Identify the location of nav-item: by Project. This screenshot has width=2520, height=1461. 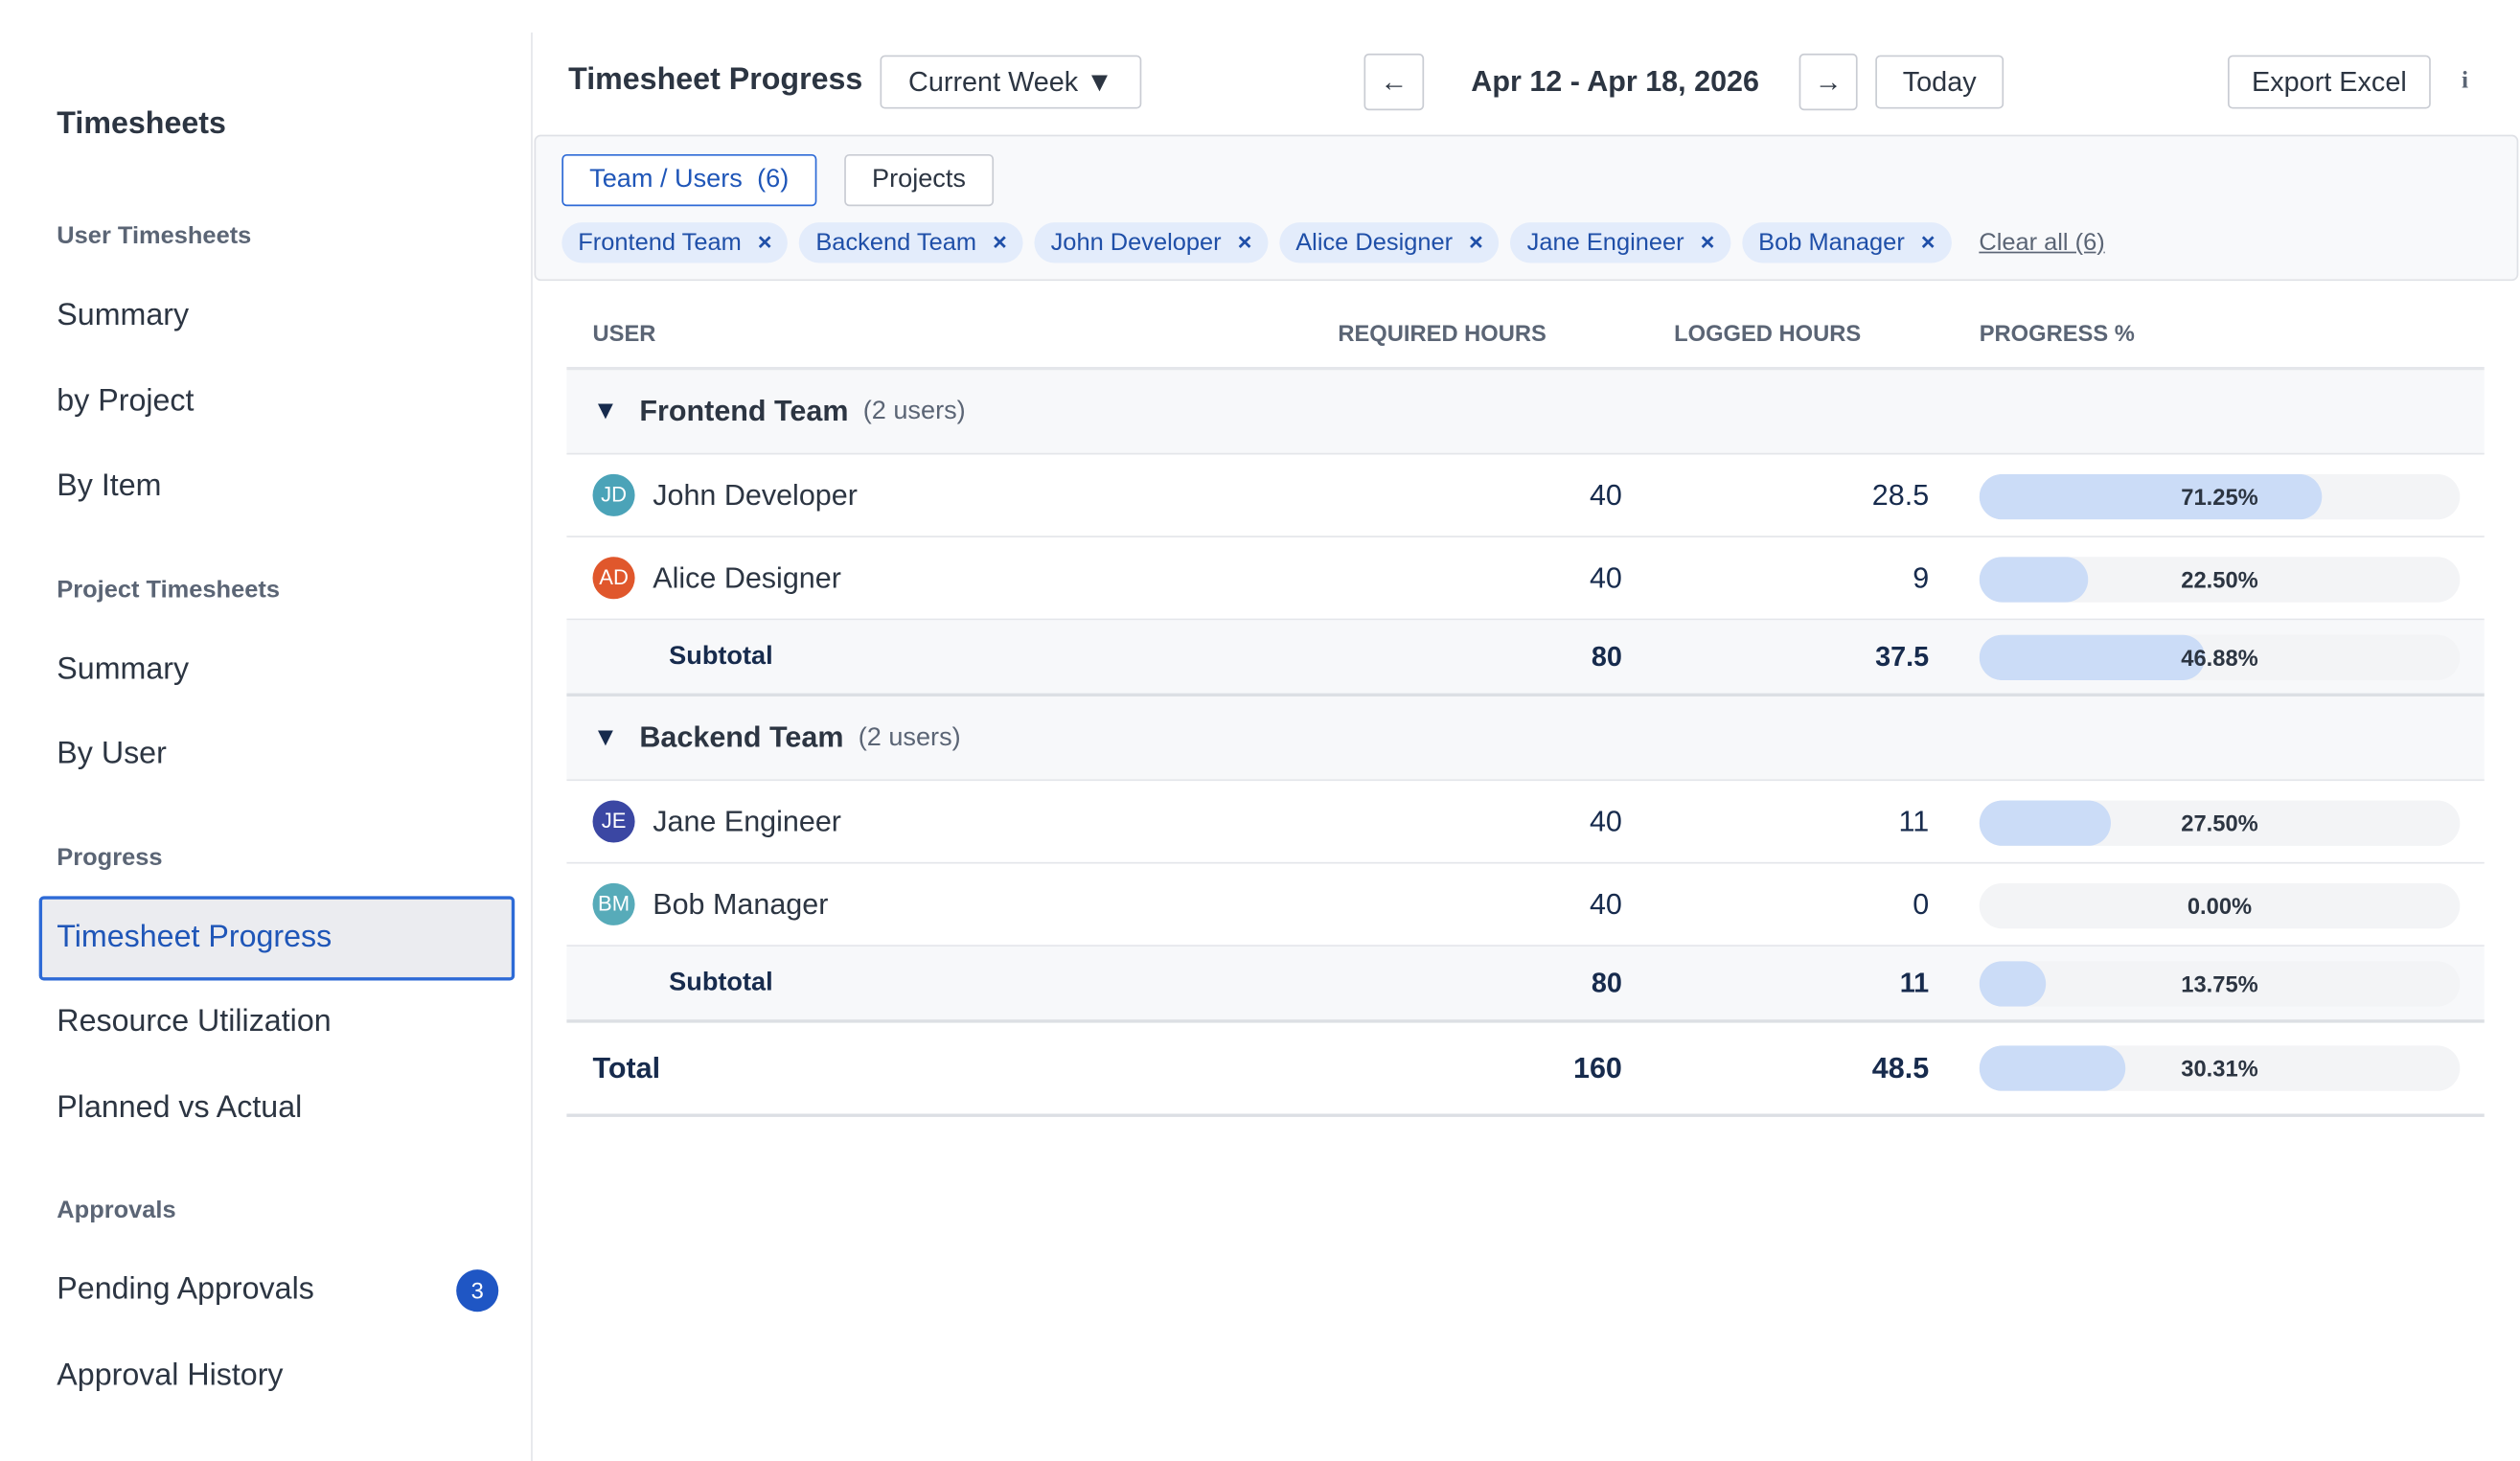
(277, 401).